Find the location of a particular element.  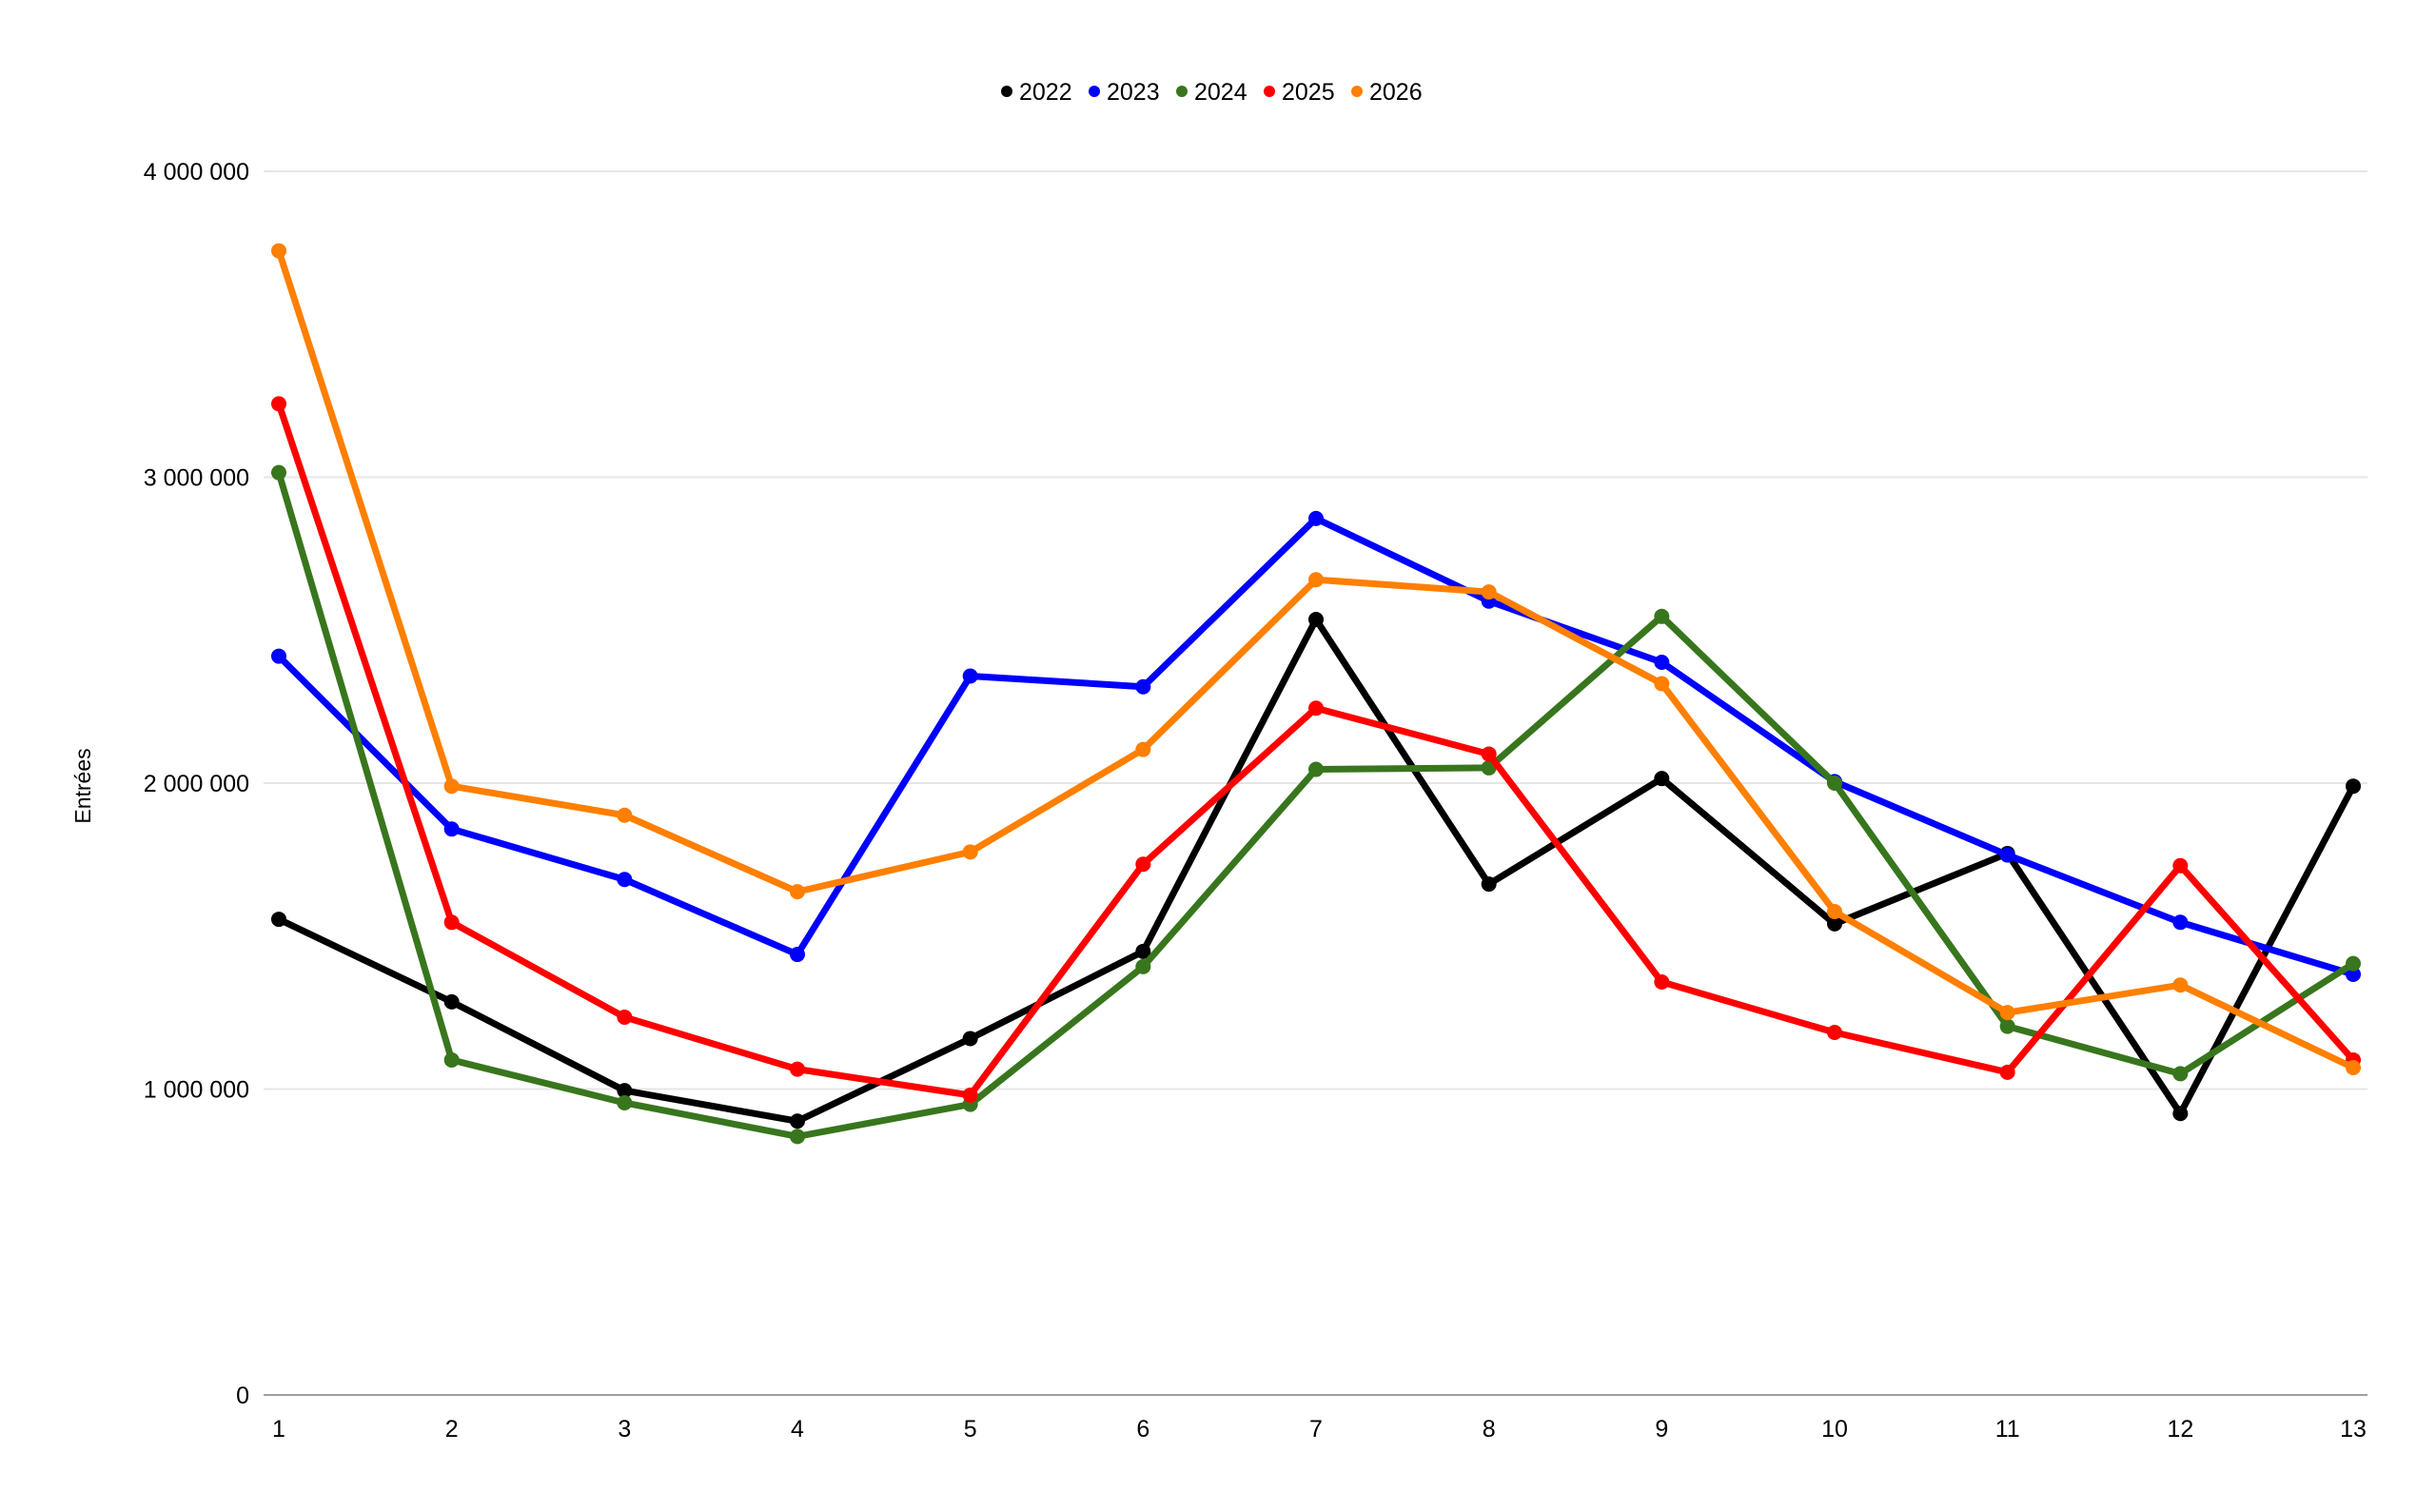

y-tick-label: 3 000 000 is located at coordinates (196, 478).